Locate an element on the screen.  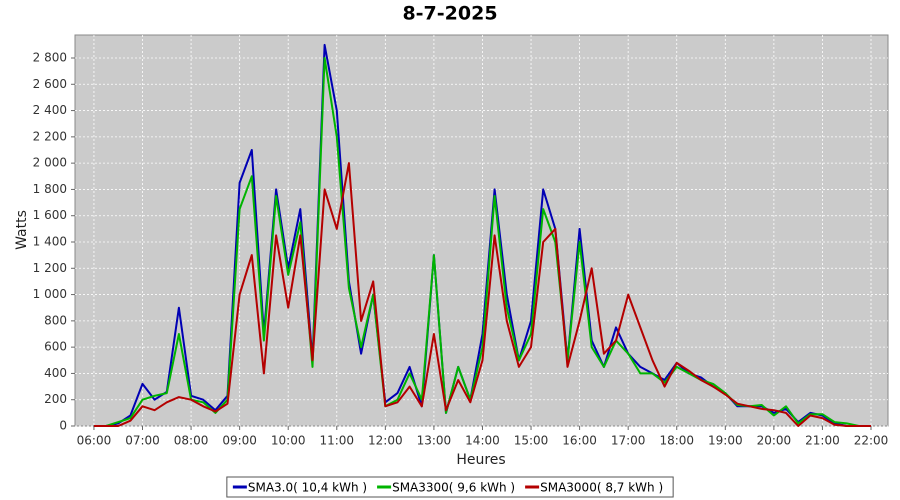
y-tick-label: 2 400 is located at coordinates (50, 110).